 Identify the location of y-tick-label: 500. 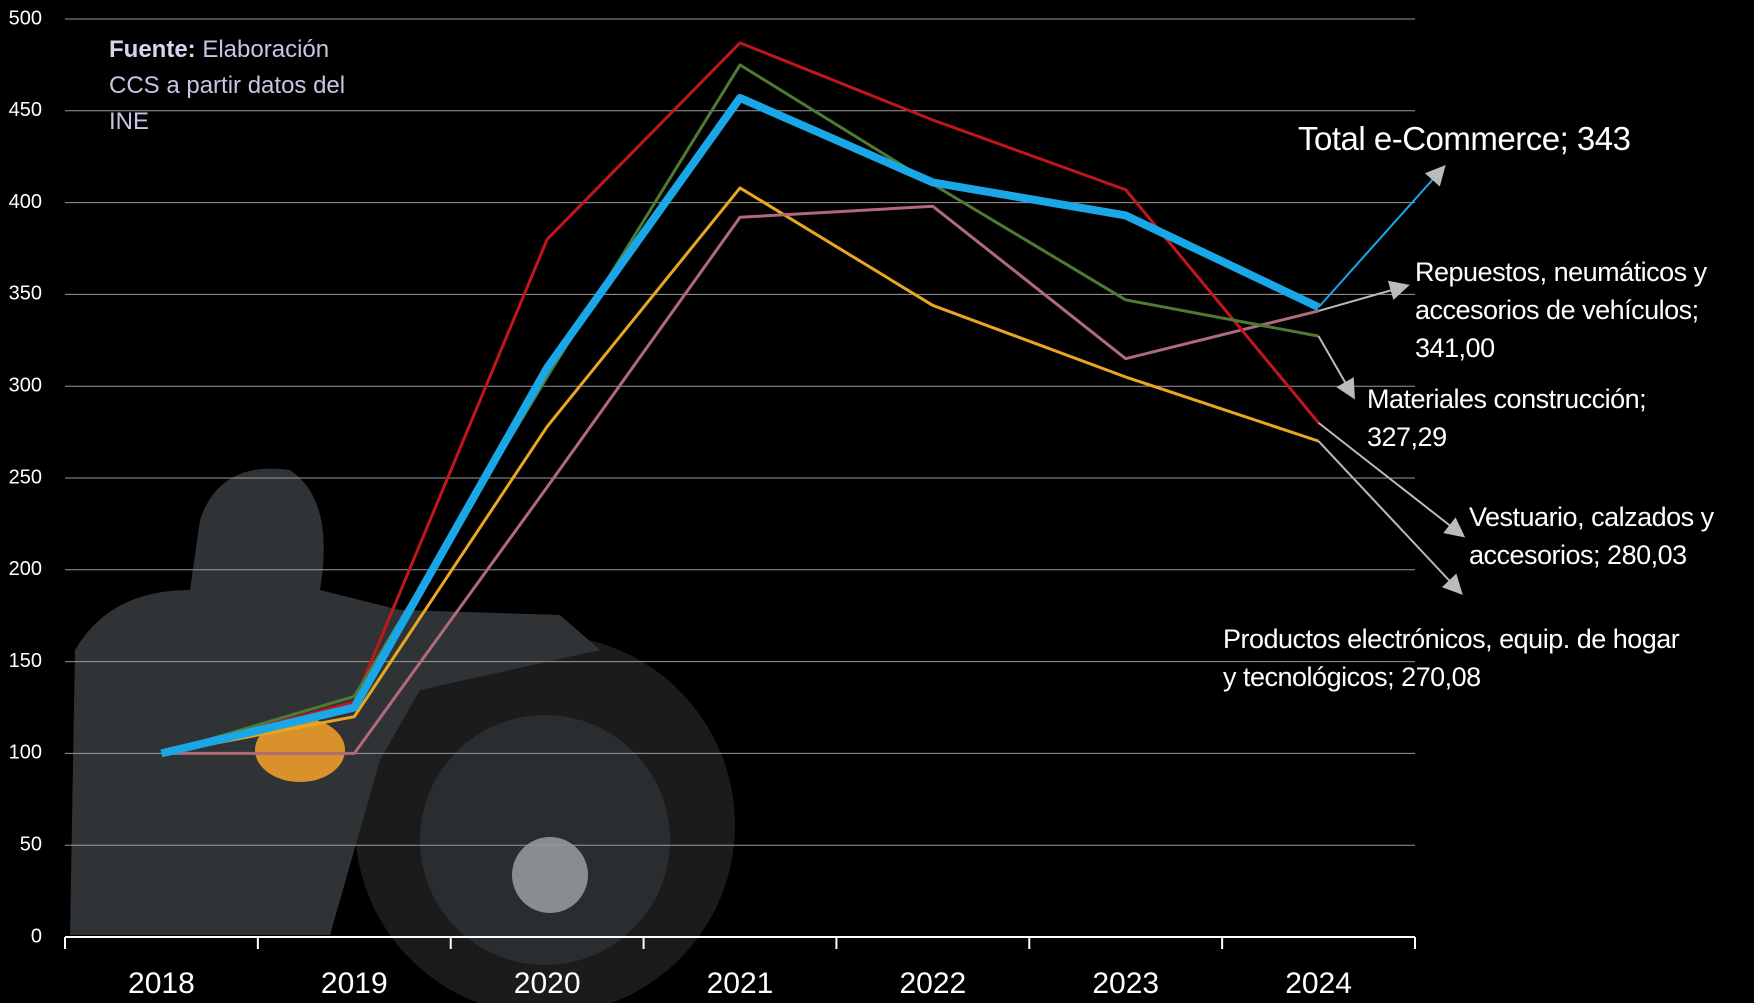
(25, 18).